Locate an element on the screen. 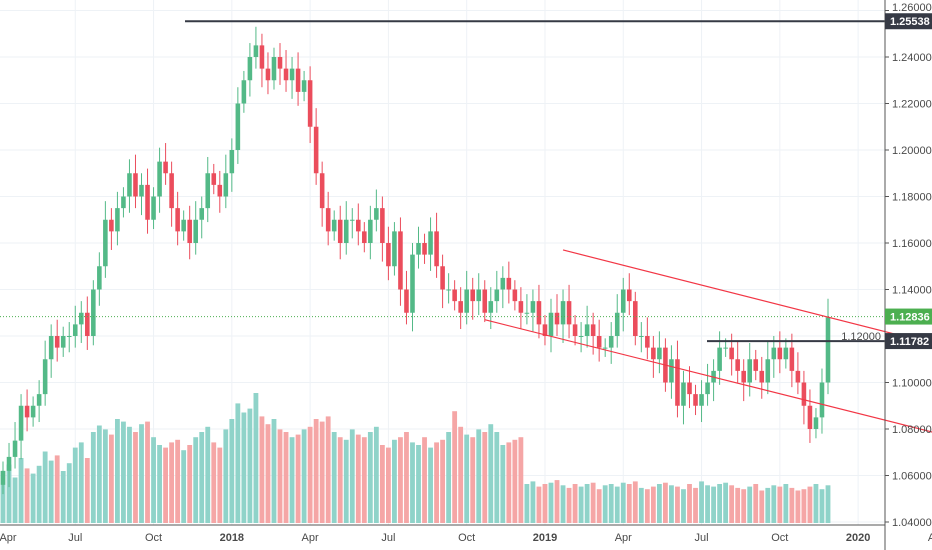 This screenshot has height=550, width=932. price-tag-last-bg is located at coordinates (908, 316).